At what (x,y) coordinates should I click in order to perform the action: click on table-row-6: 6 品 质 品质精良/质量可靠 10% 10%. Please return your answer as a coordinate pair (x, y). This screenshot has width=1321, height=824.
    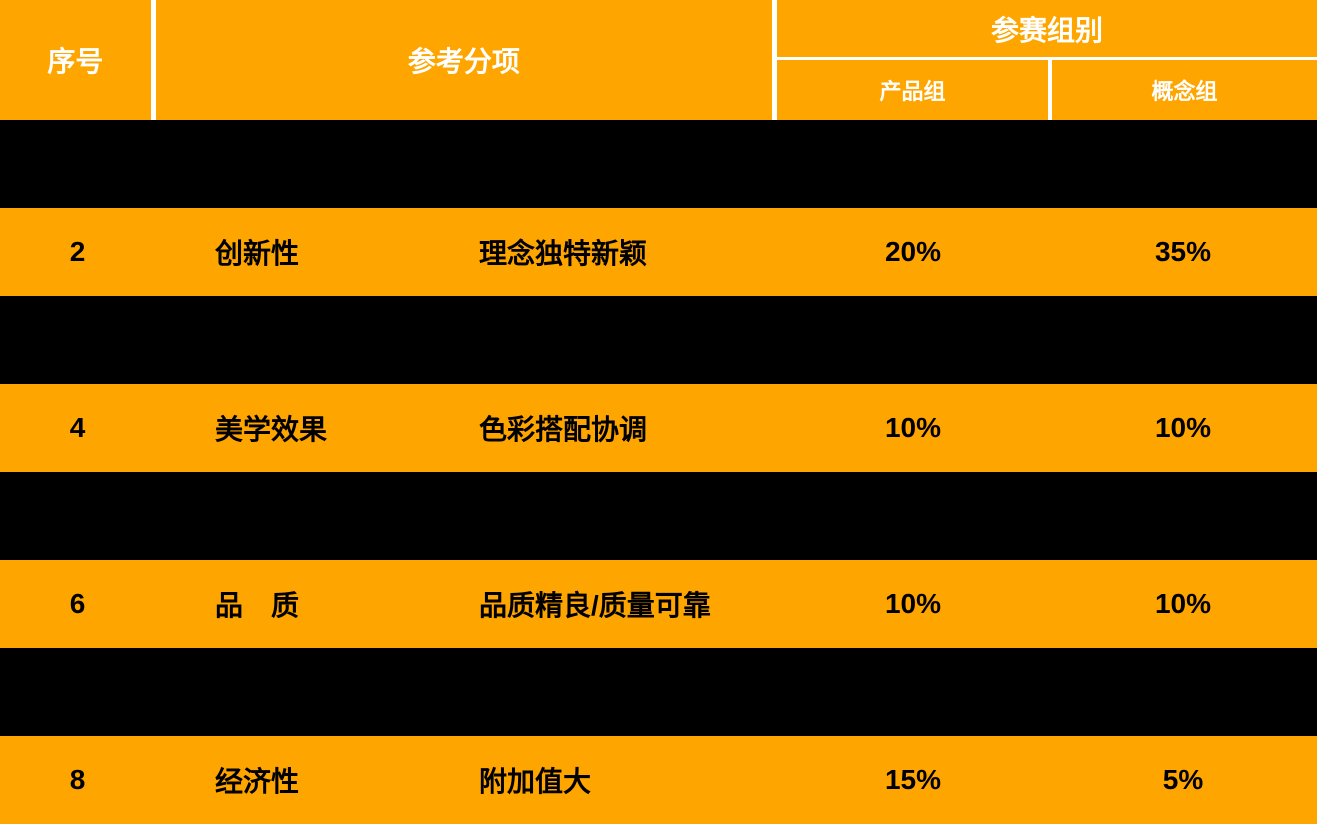
    Looking at the image, I should click on (658, 604).